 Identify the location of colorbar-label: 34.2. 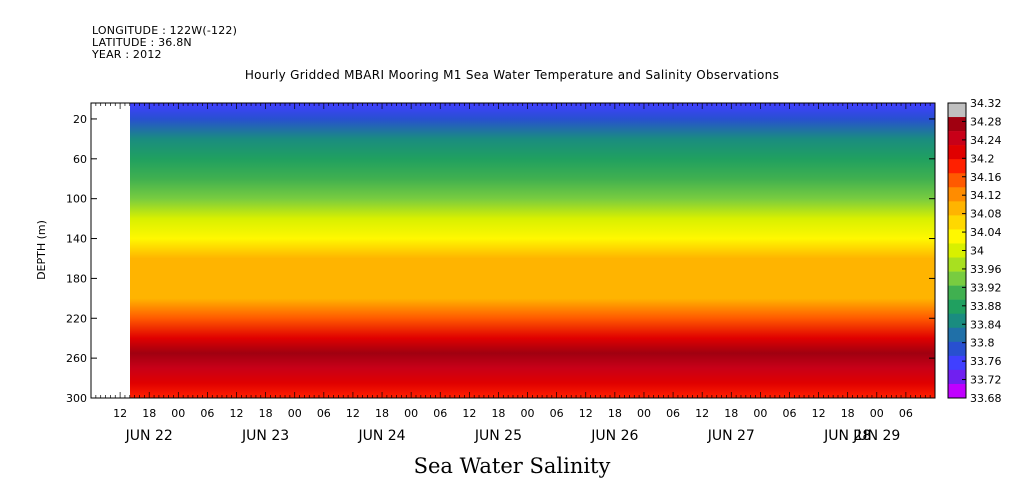
(982, 158).